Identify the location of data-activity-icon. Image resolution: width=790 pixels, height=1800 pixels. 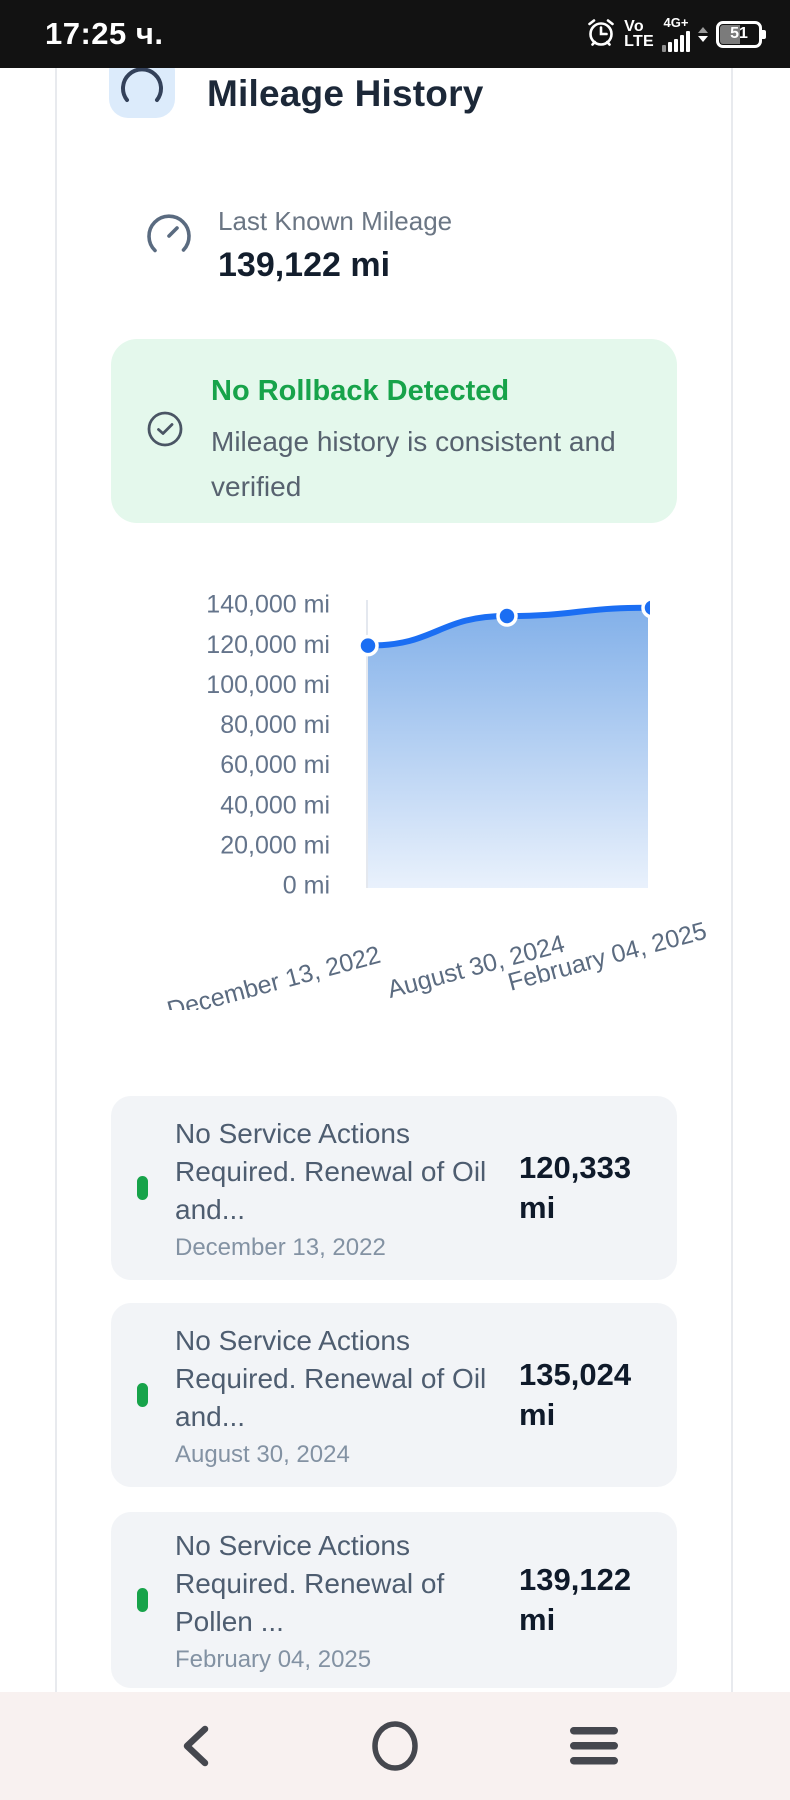
(703, 34).